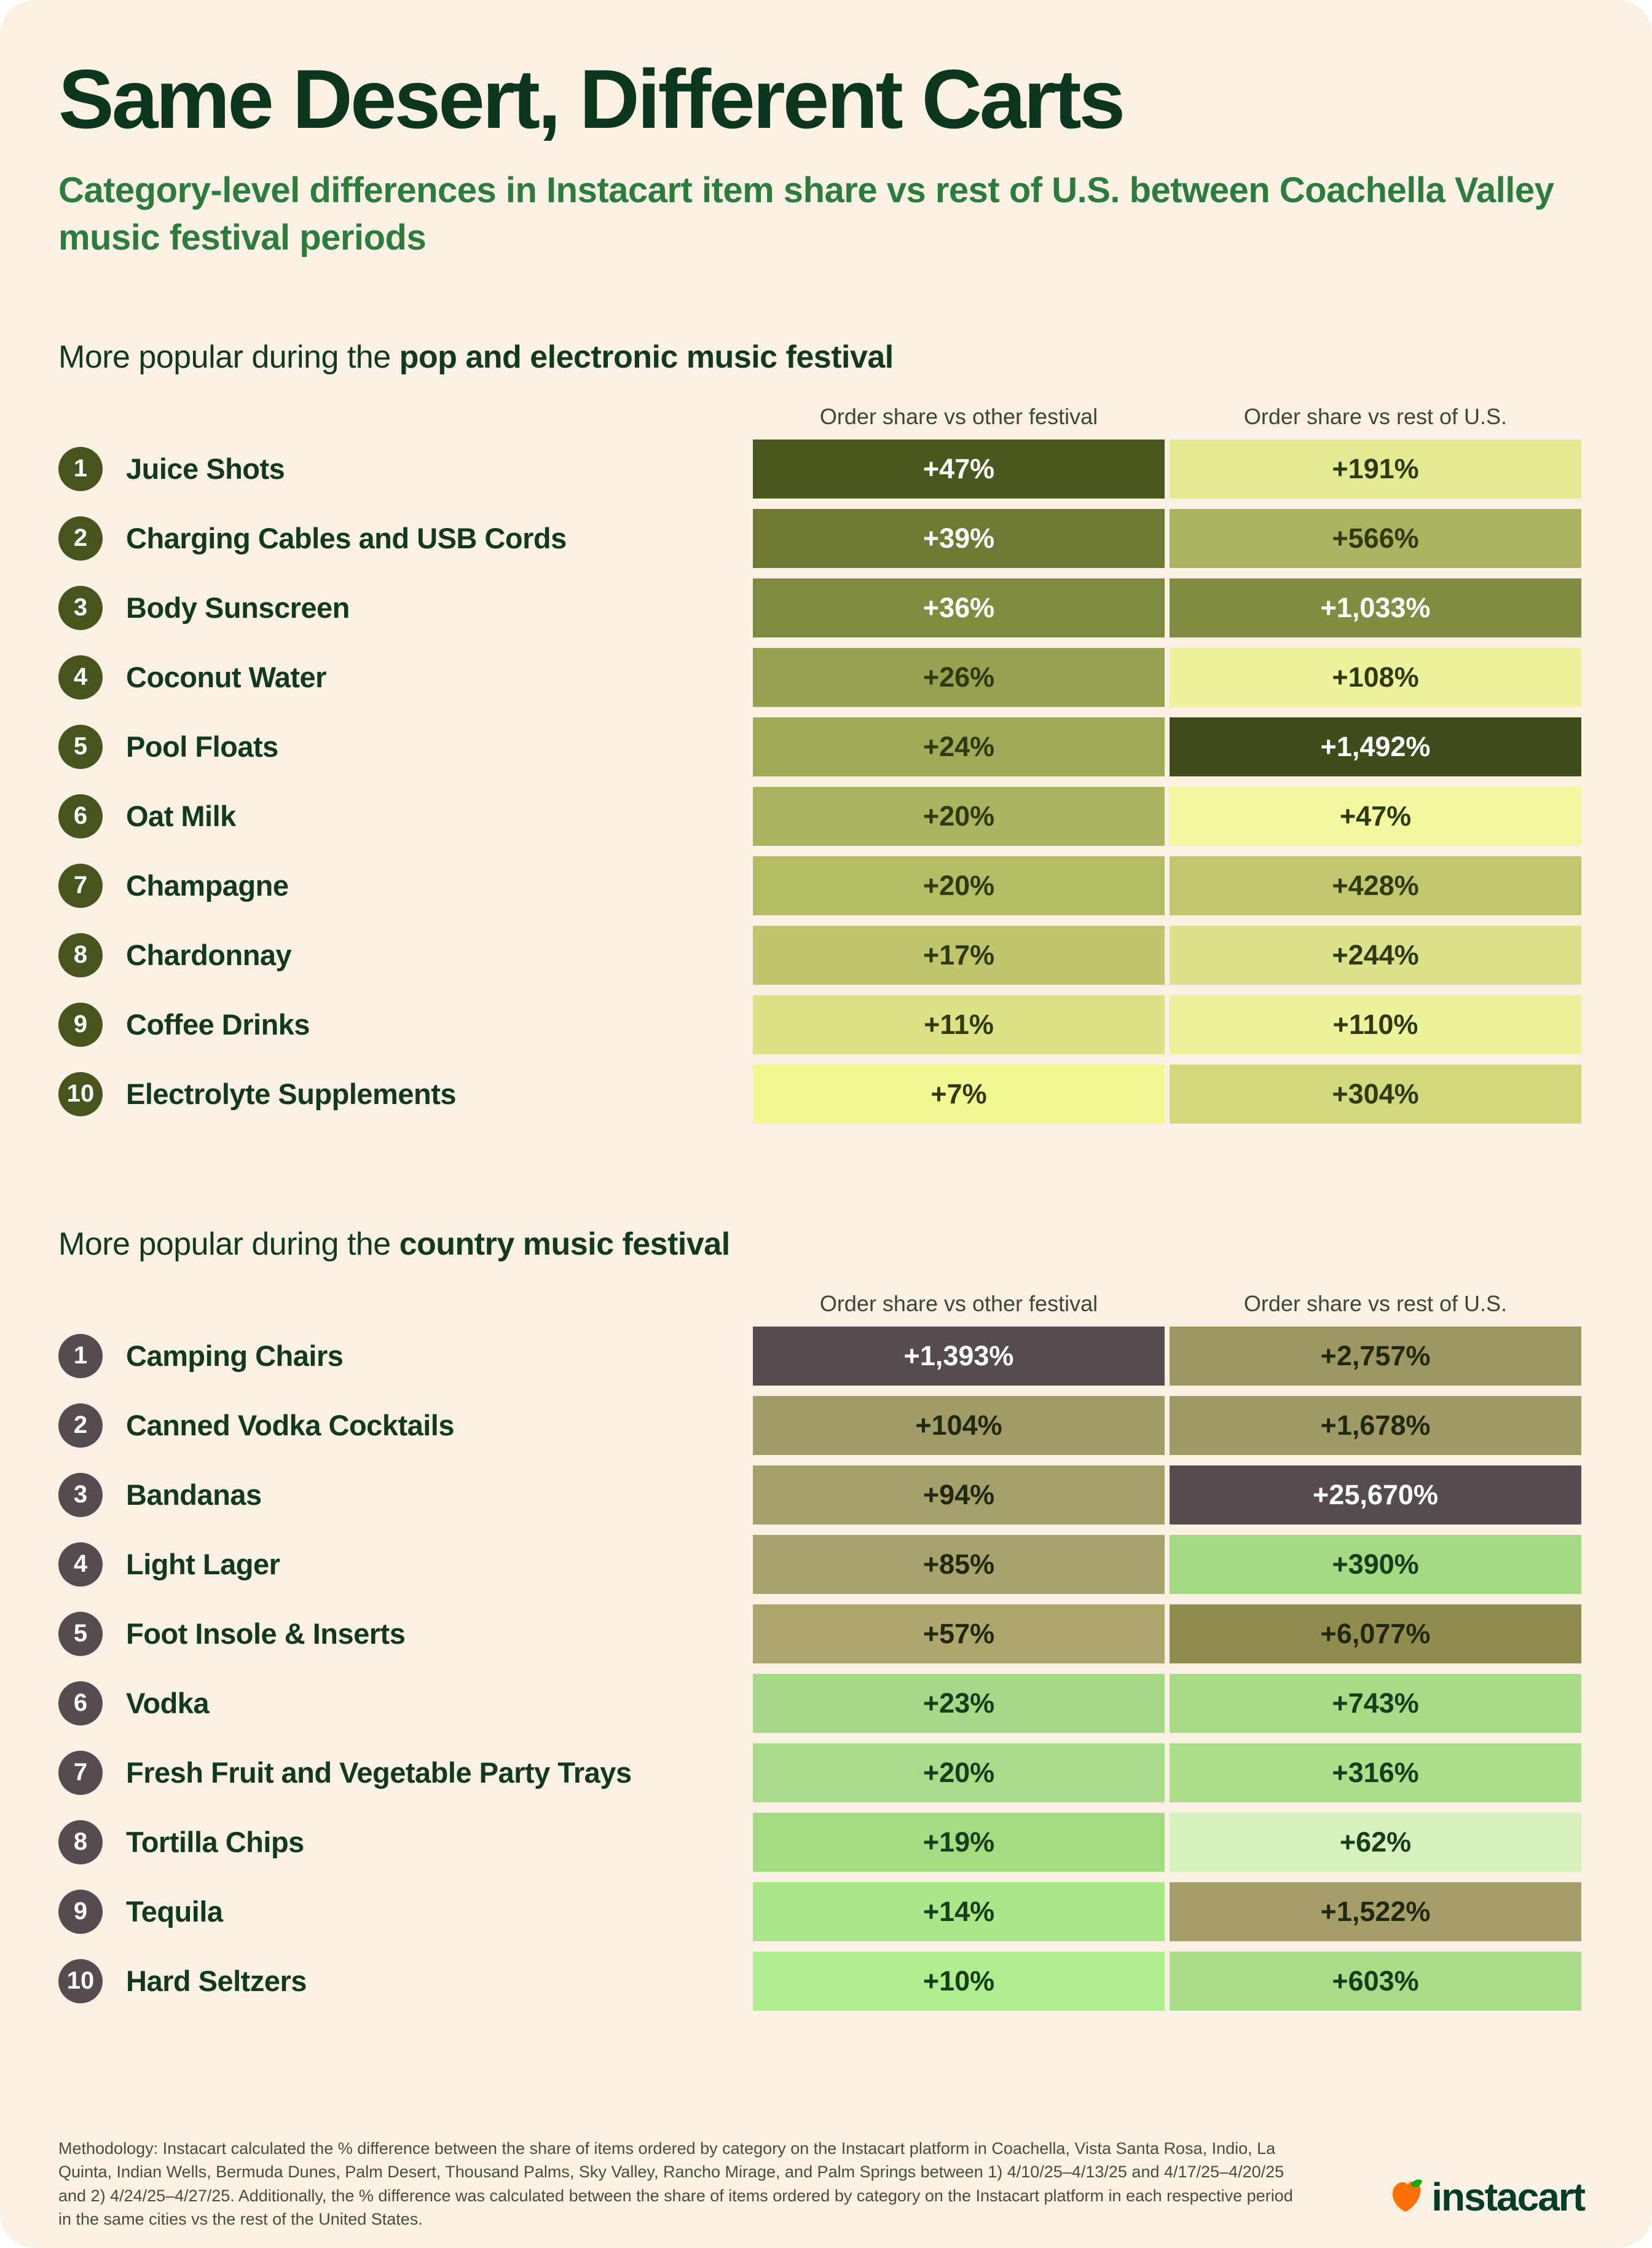  I want to click on value-vs-rest-of-us: +743%, so click(1376, 1703).